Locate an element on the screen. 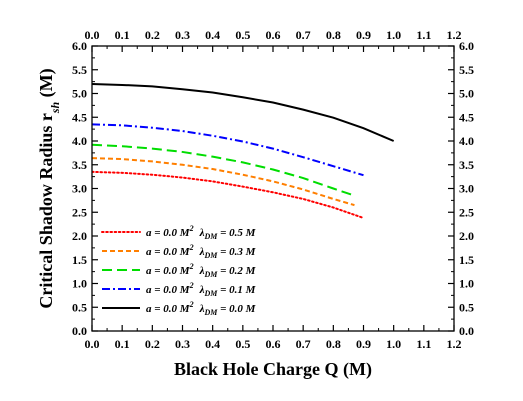  x-tick-label-bottom: 0.2 is located at coordinates (152, 344).